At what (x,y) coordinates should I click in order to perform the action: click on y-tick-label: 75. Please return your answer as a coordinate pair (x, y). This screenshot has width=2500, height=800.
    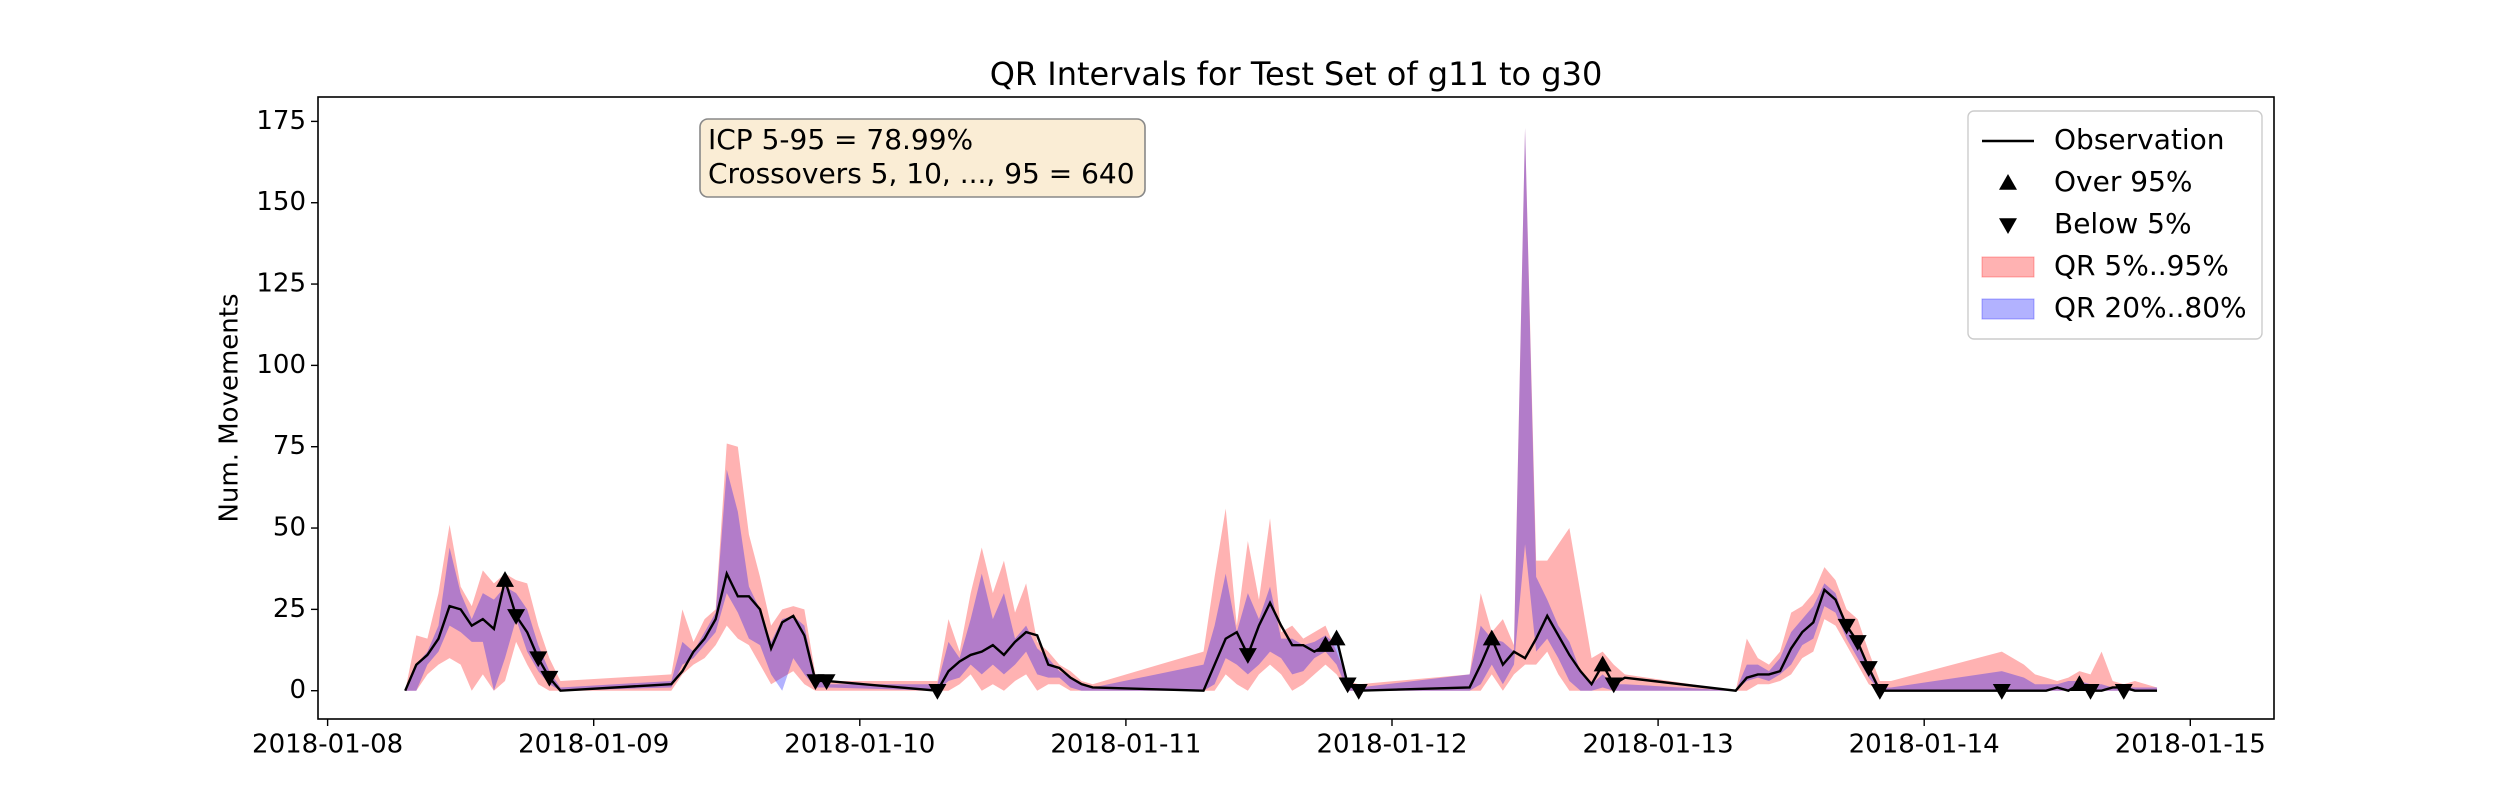
    Looking at the image, I should click on (289, 446).